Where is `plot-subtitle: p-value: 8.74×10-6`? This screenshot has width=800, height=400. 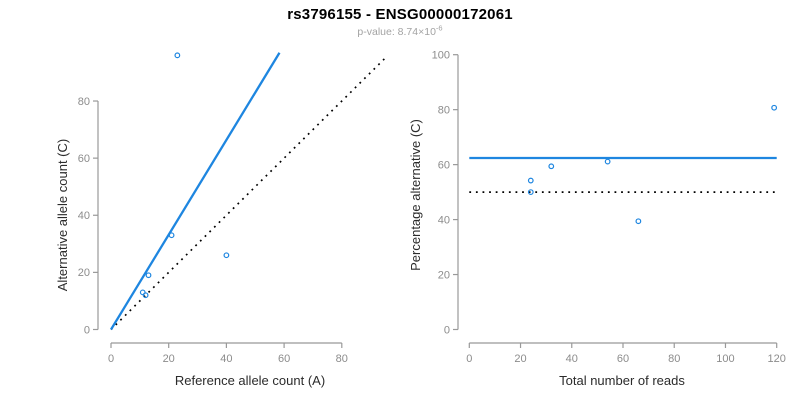
plot-subtitle: p-value: 8.74×10-6 is located at coordinates (400, 30).